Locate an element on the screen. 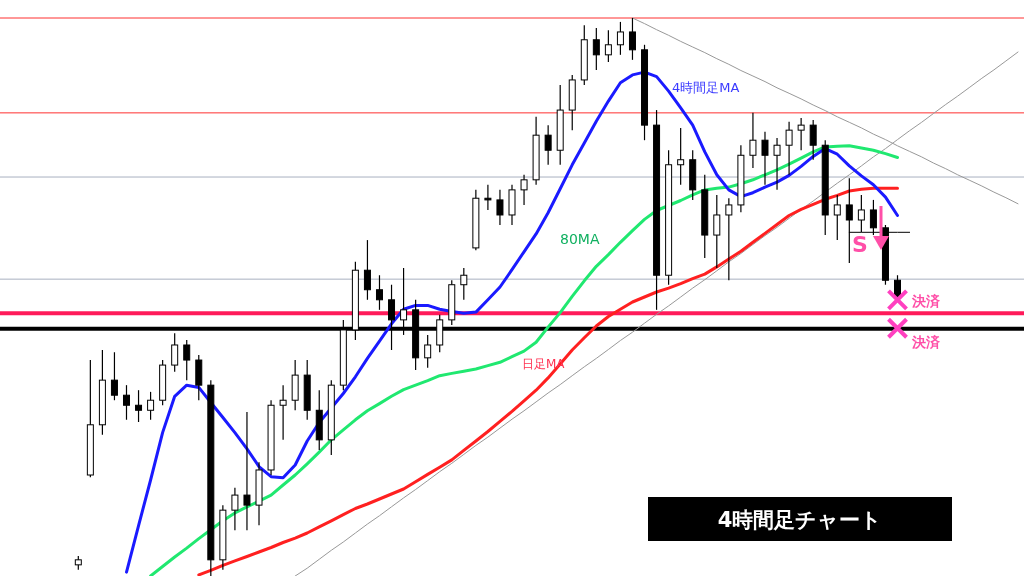 This screenshot has width=1024, height=576. annotation: 4時間足MA is located at coordinates (706, 87).